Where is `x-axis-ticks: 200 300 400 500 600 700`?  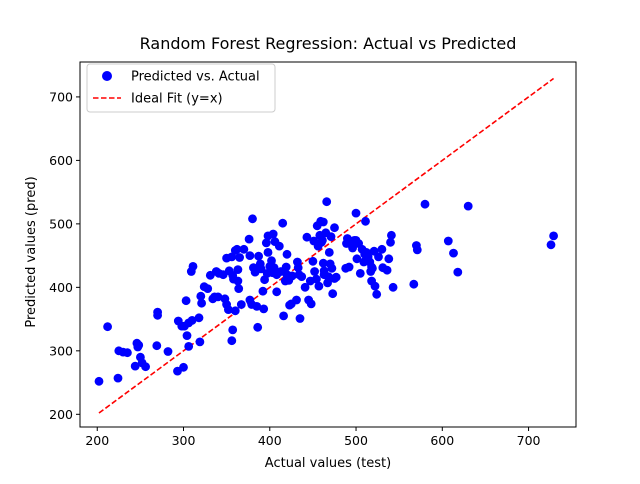 x-axis-ticks: 200 300 400 500 600 700 is located at coordinates (313, 437).